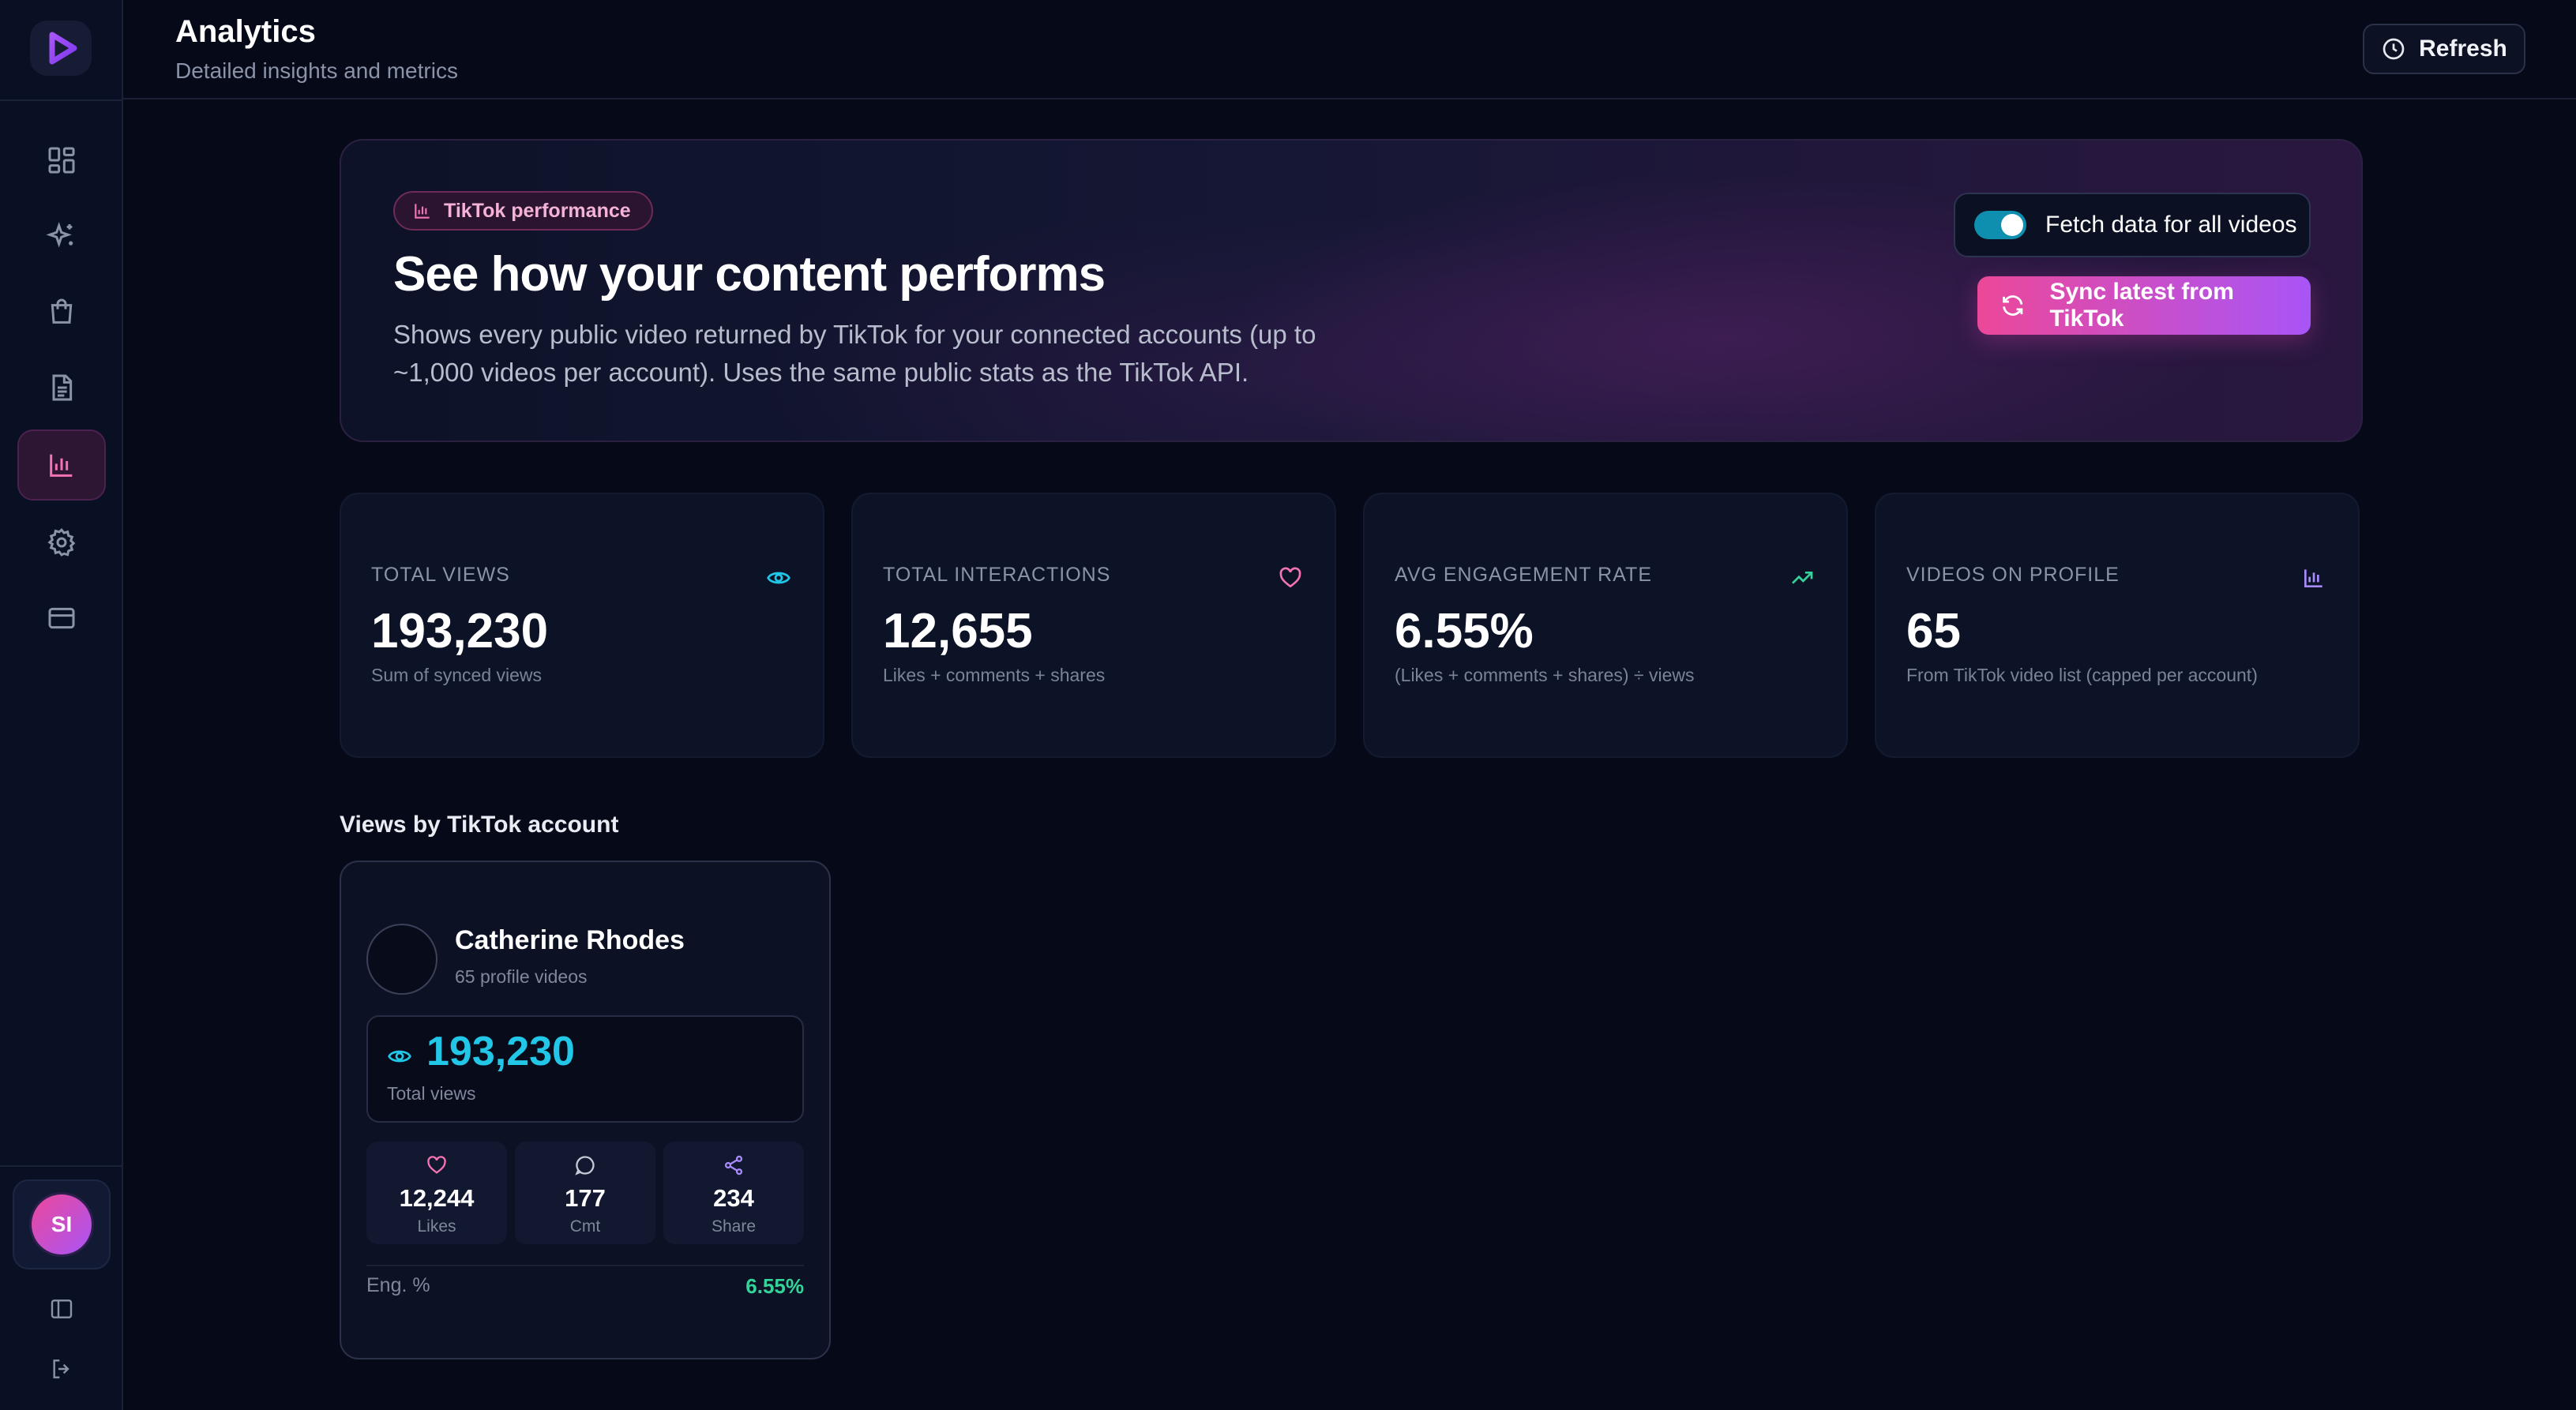 The image size is (2576, 1410). What do you see at coordinates (1933, 631) in the screenshot?
I see `stat-value: 65` at bounding box center [1933, 631].